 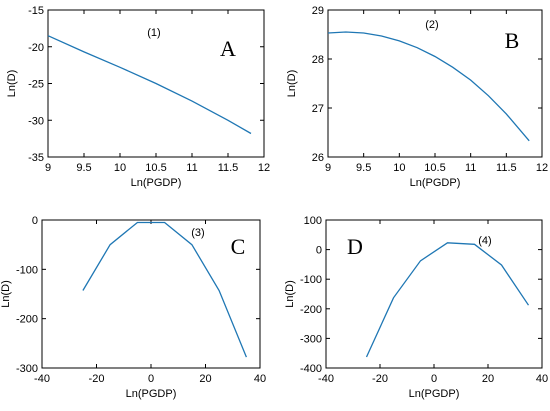 I want to click on y-tick-label: 29, so click(x=318, y=11).